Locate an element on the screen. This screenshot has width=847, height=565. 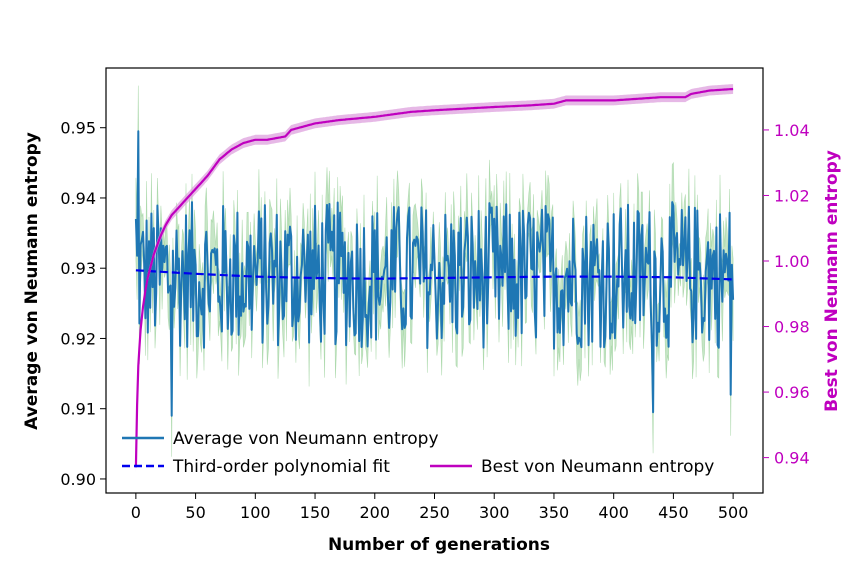
left-y-tick-label: 0.92 is located at coordinates (78, 338).